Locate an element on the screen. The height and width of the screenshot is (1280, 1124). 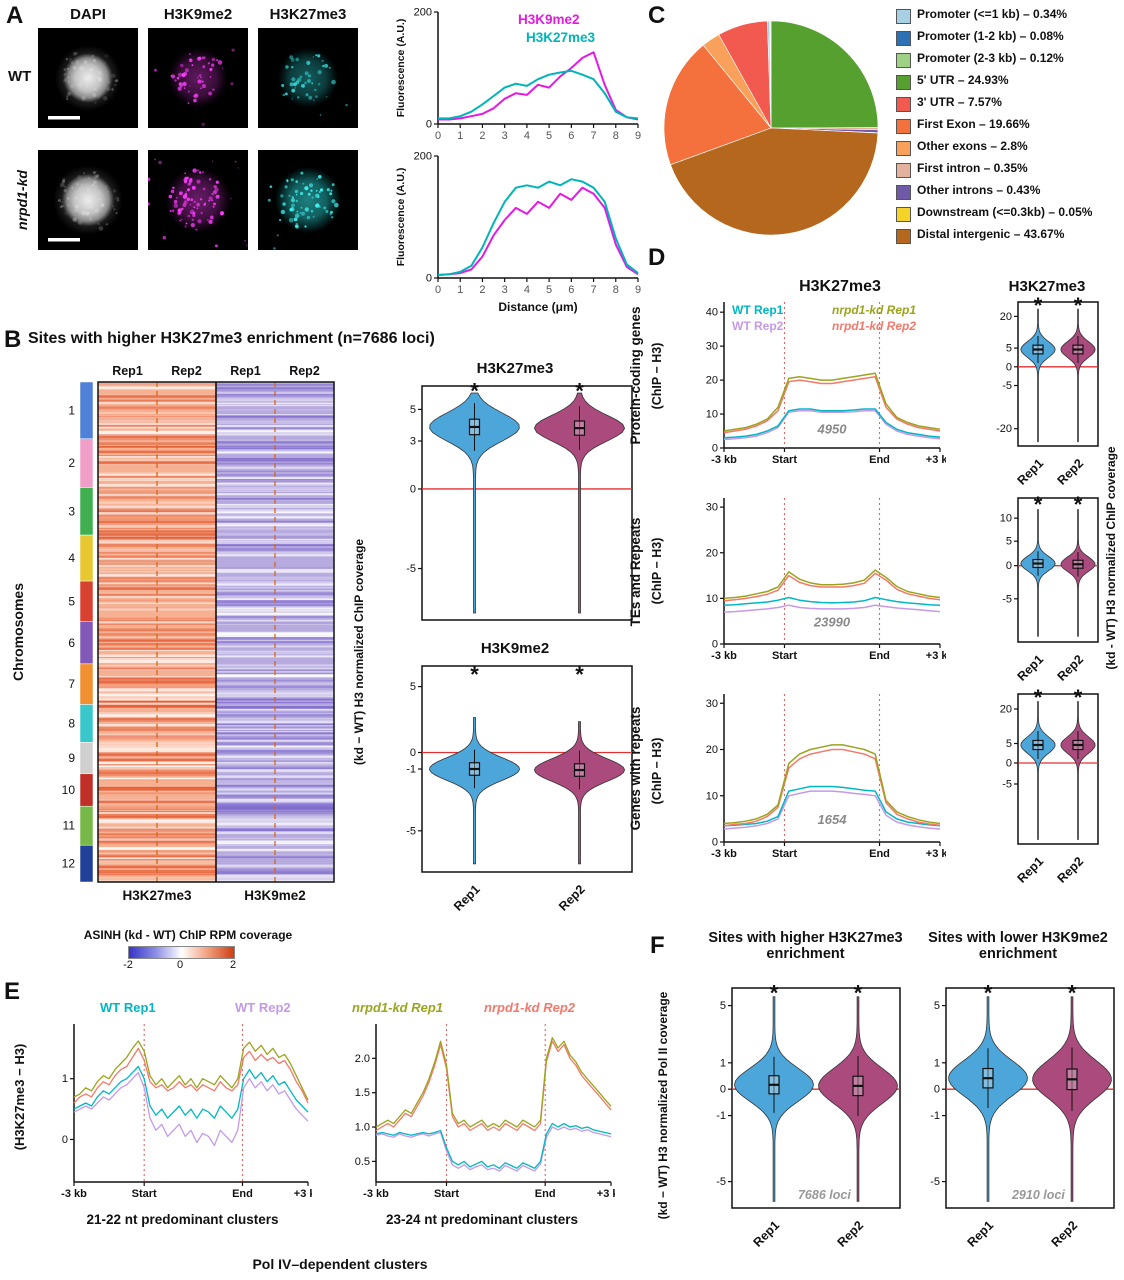
d-metagene-header: H3K27me3 is located at coordinates (840, 286).